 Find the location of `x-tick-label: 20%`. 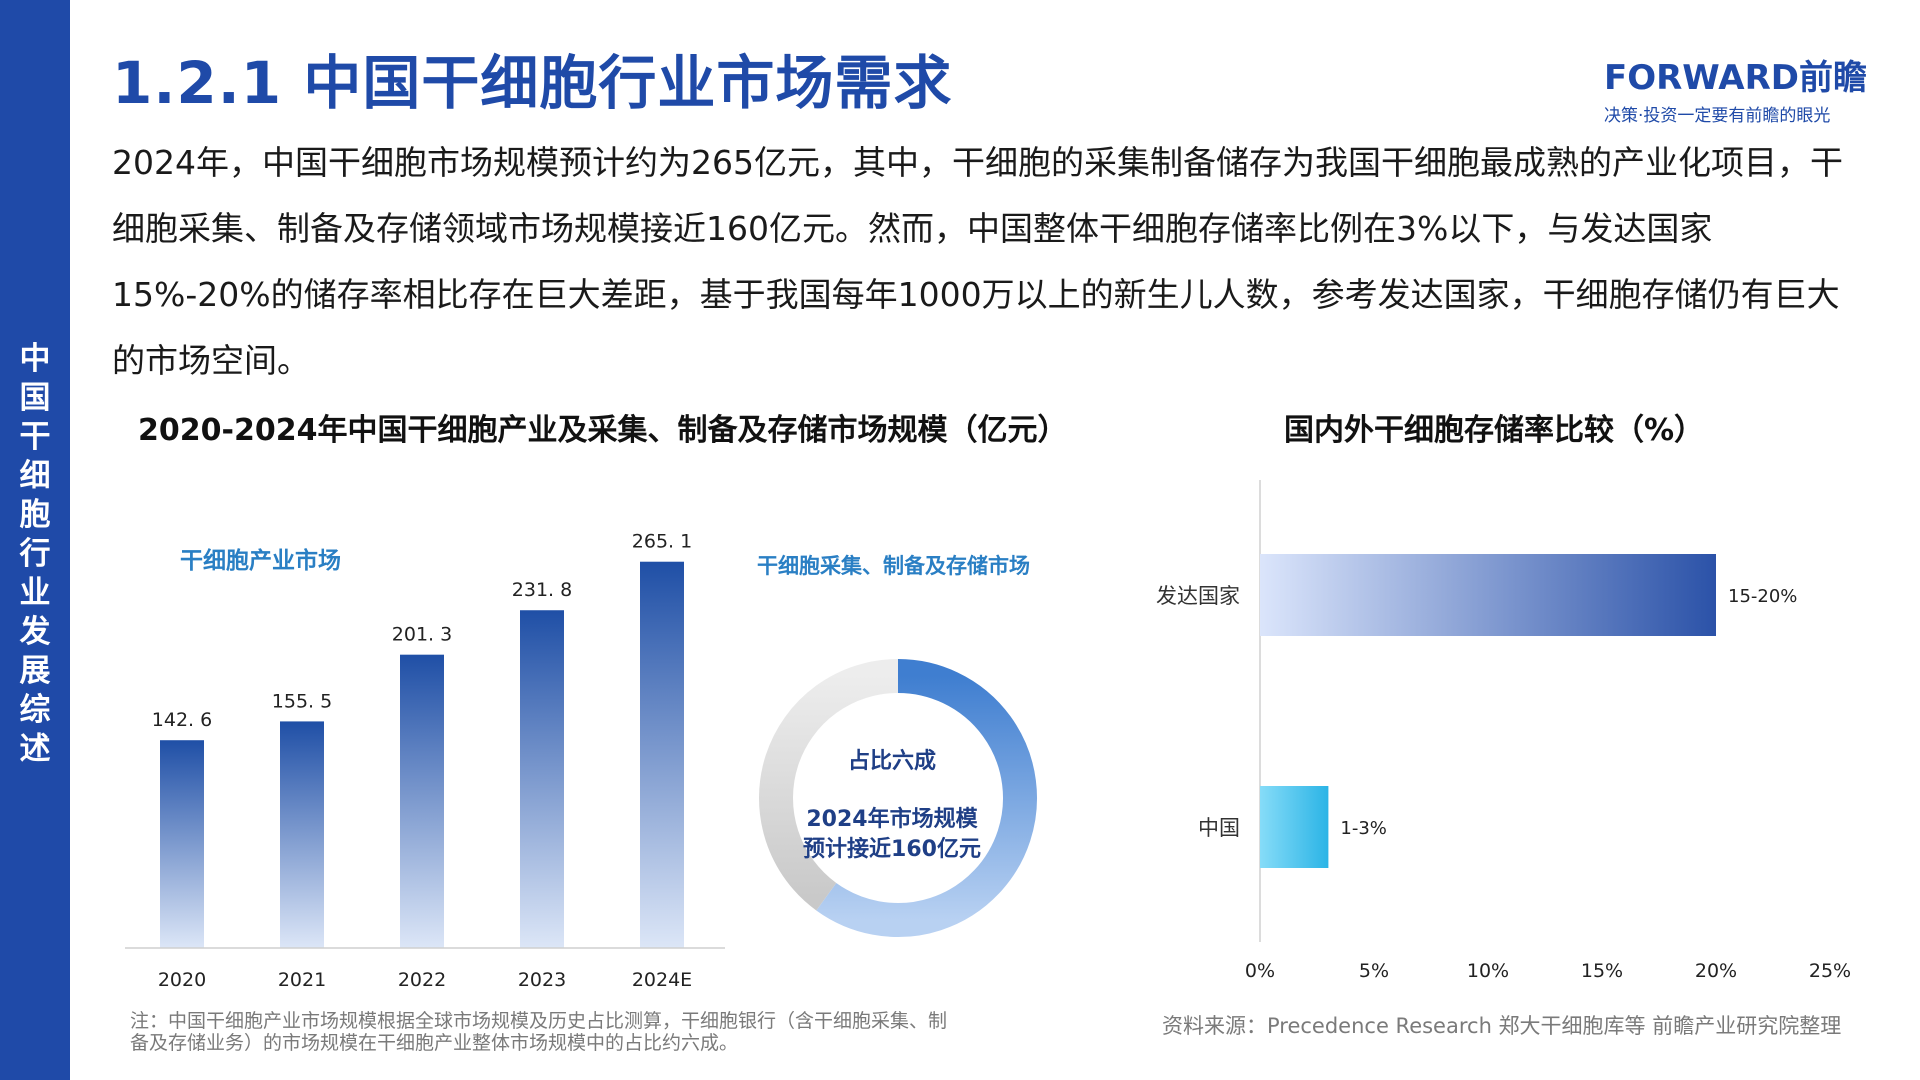

x-tick-label: 20% is located at coordinates (1716, 971).